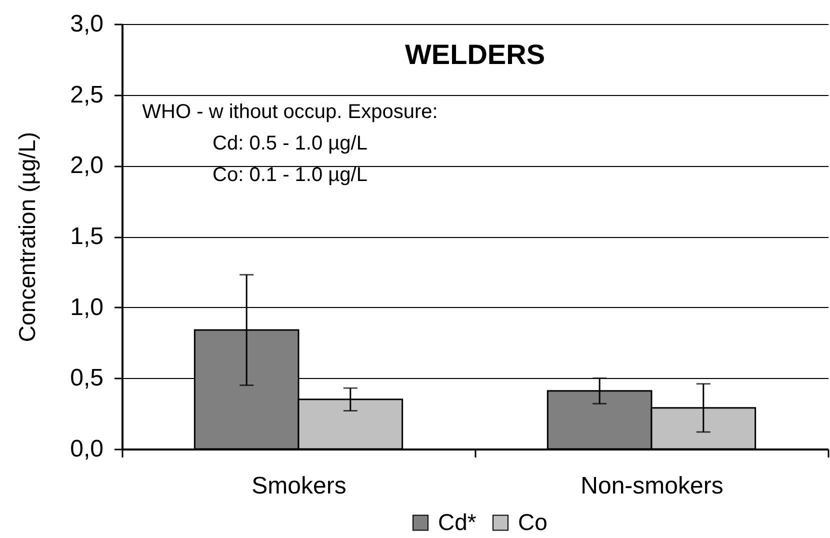 This screenshot has height=538, width=830. I want to click on legend-label: Cd*, so click(457, 521).